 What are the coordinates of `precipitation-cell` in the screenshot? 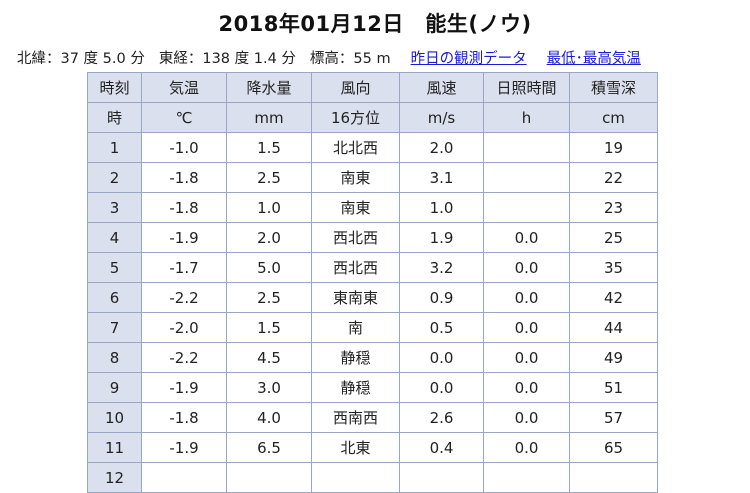 It's located at (269, 477).